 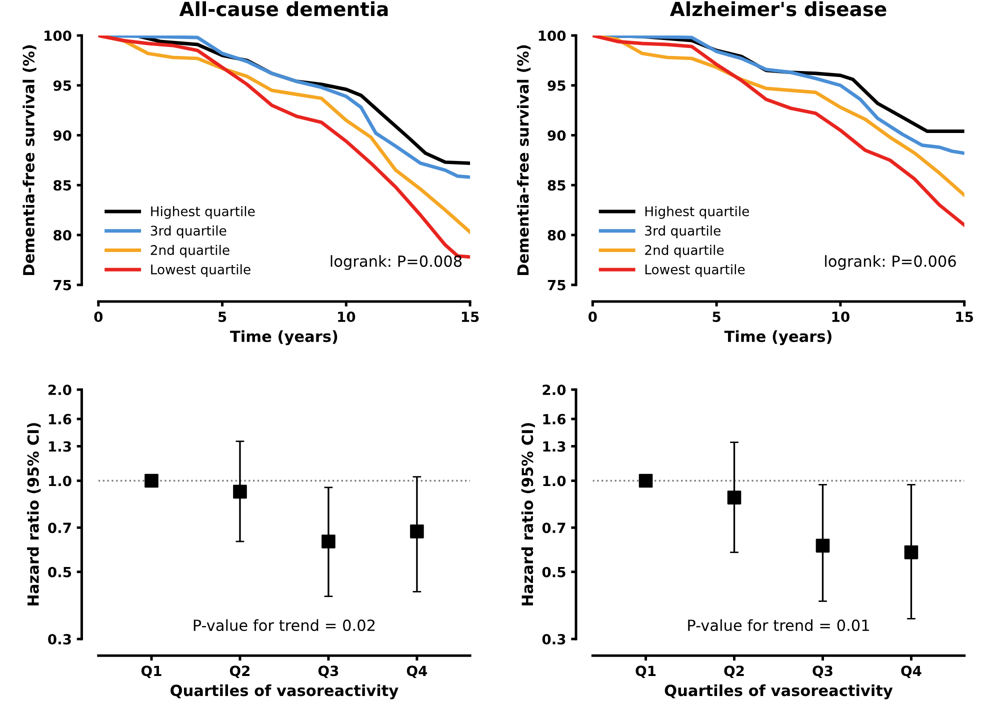 What do you see at coordinates (283, 8) in the screenshot?
I see `chart-title: All-cause dementia` at bounding box center [283, 8].